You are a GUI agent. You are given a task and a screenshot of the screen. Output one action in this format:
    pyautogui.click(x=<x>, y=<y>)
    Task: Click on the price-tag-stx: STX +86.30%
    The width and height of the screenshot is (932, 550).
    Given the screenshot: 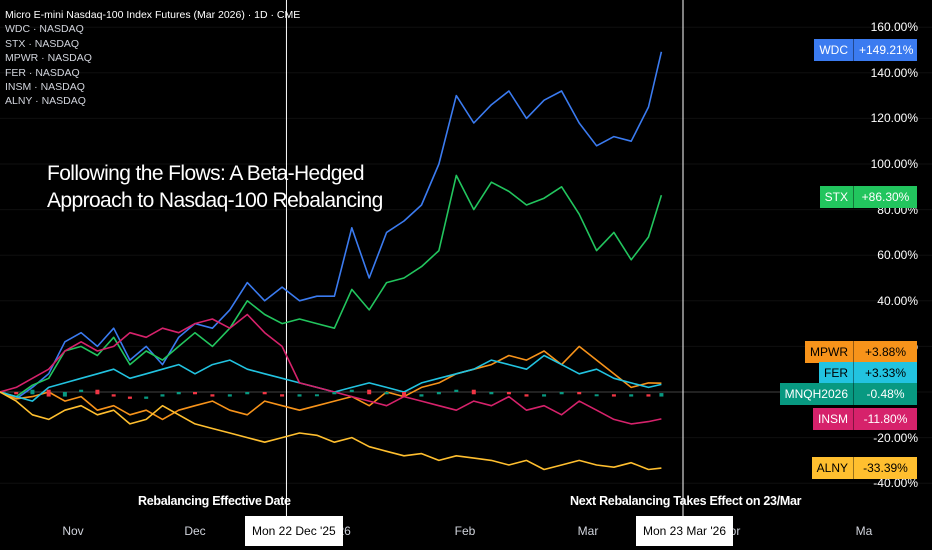 What is the action you would take?
    pyautogui.click(x=868, y=197)
    